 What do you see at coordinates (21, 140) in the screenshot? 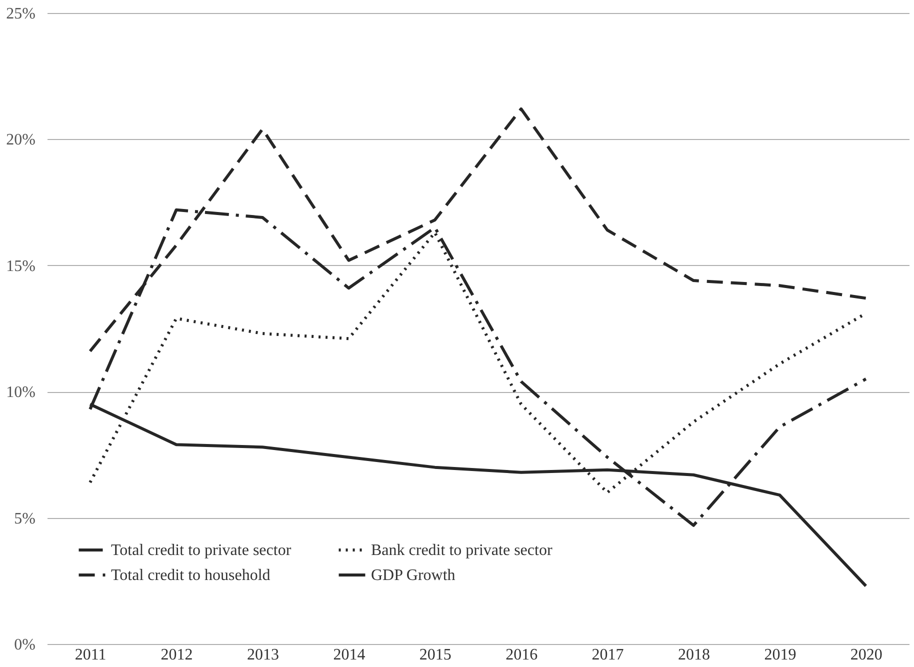
I see `y-tick-label: 20%` at bounding box center [21, 140].